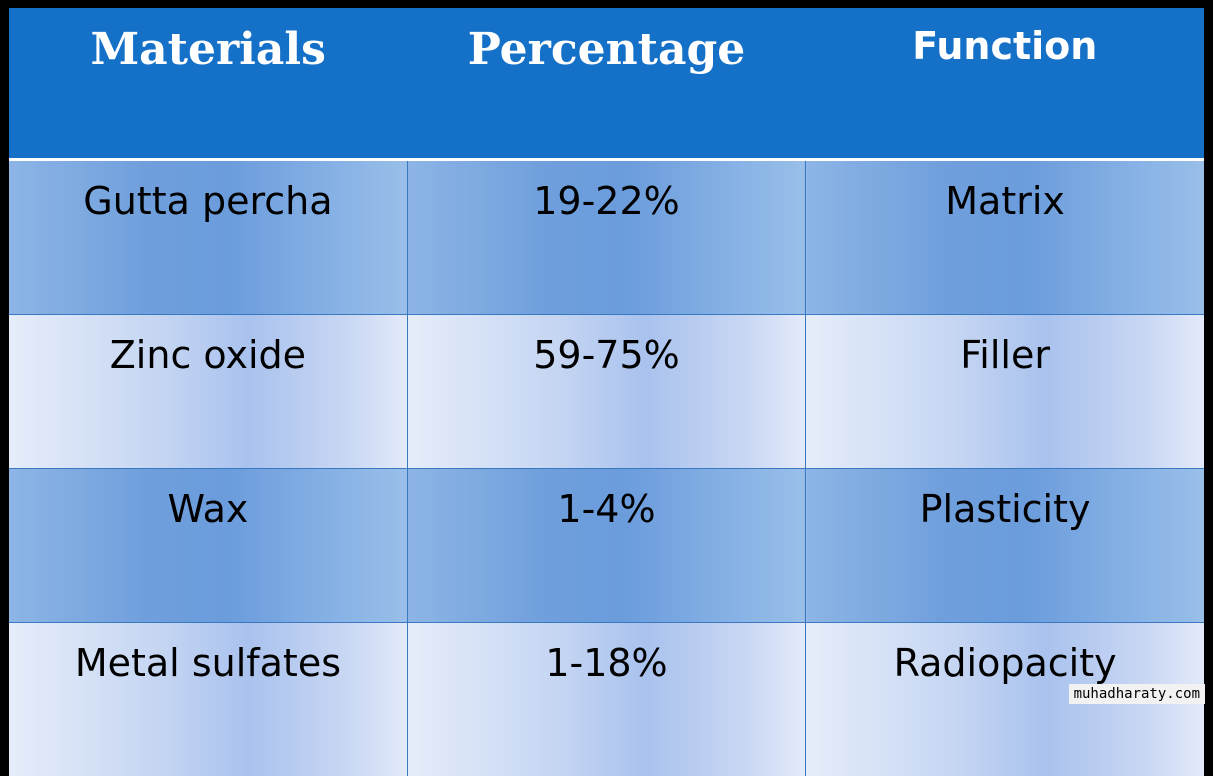 The width and height of the screenshot is (1213, 776). I want to click on cell-percentage: 1-18%, so click(606, 699).